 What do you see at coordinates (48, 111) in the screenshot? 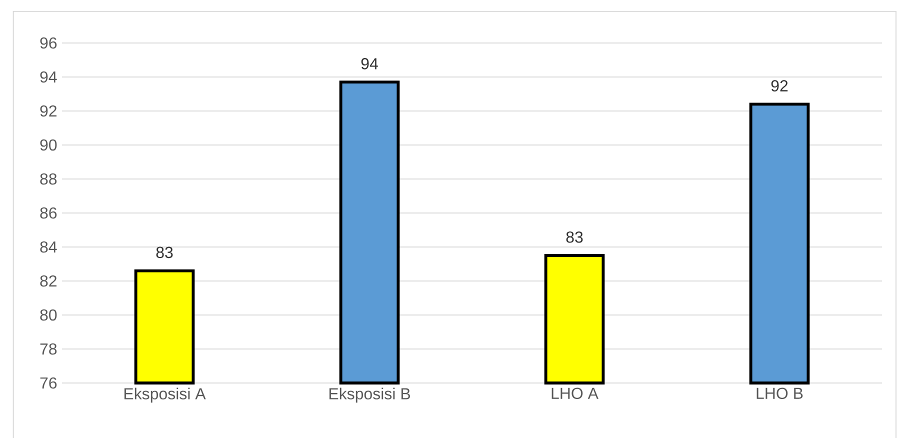
I see `y-tick-label: 92` at bounding box center [48, 111].